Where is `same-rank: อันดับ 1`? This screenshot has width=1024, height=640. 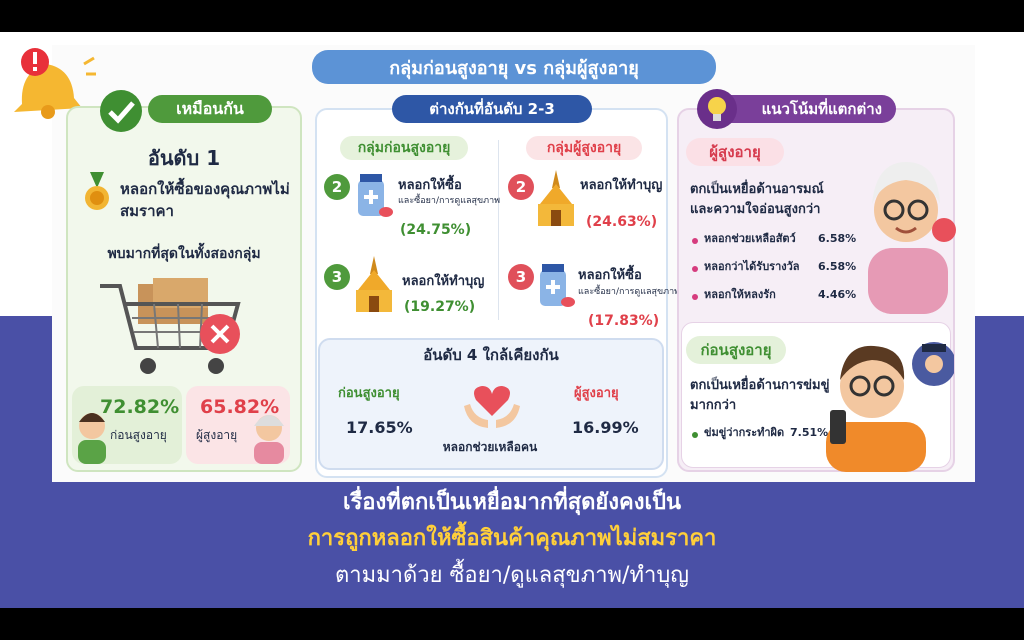 same-rank: อันดับ 1 is located at coordinates (184, 158).